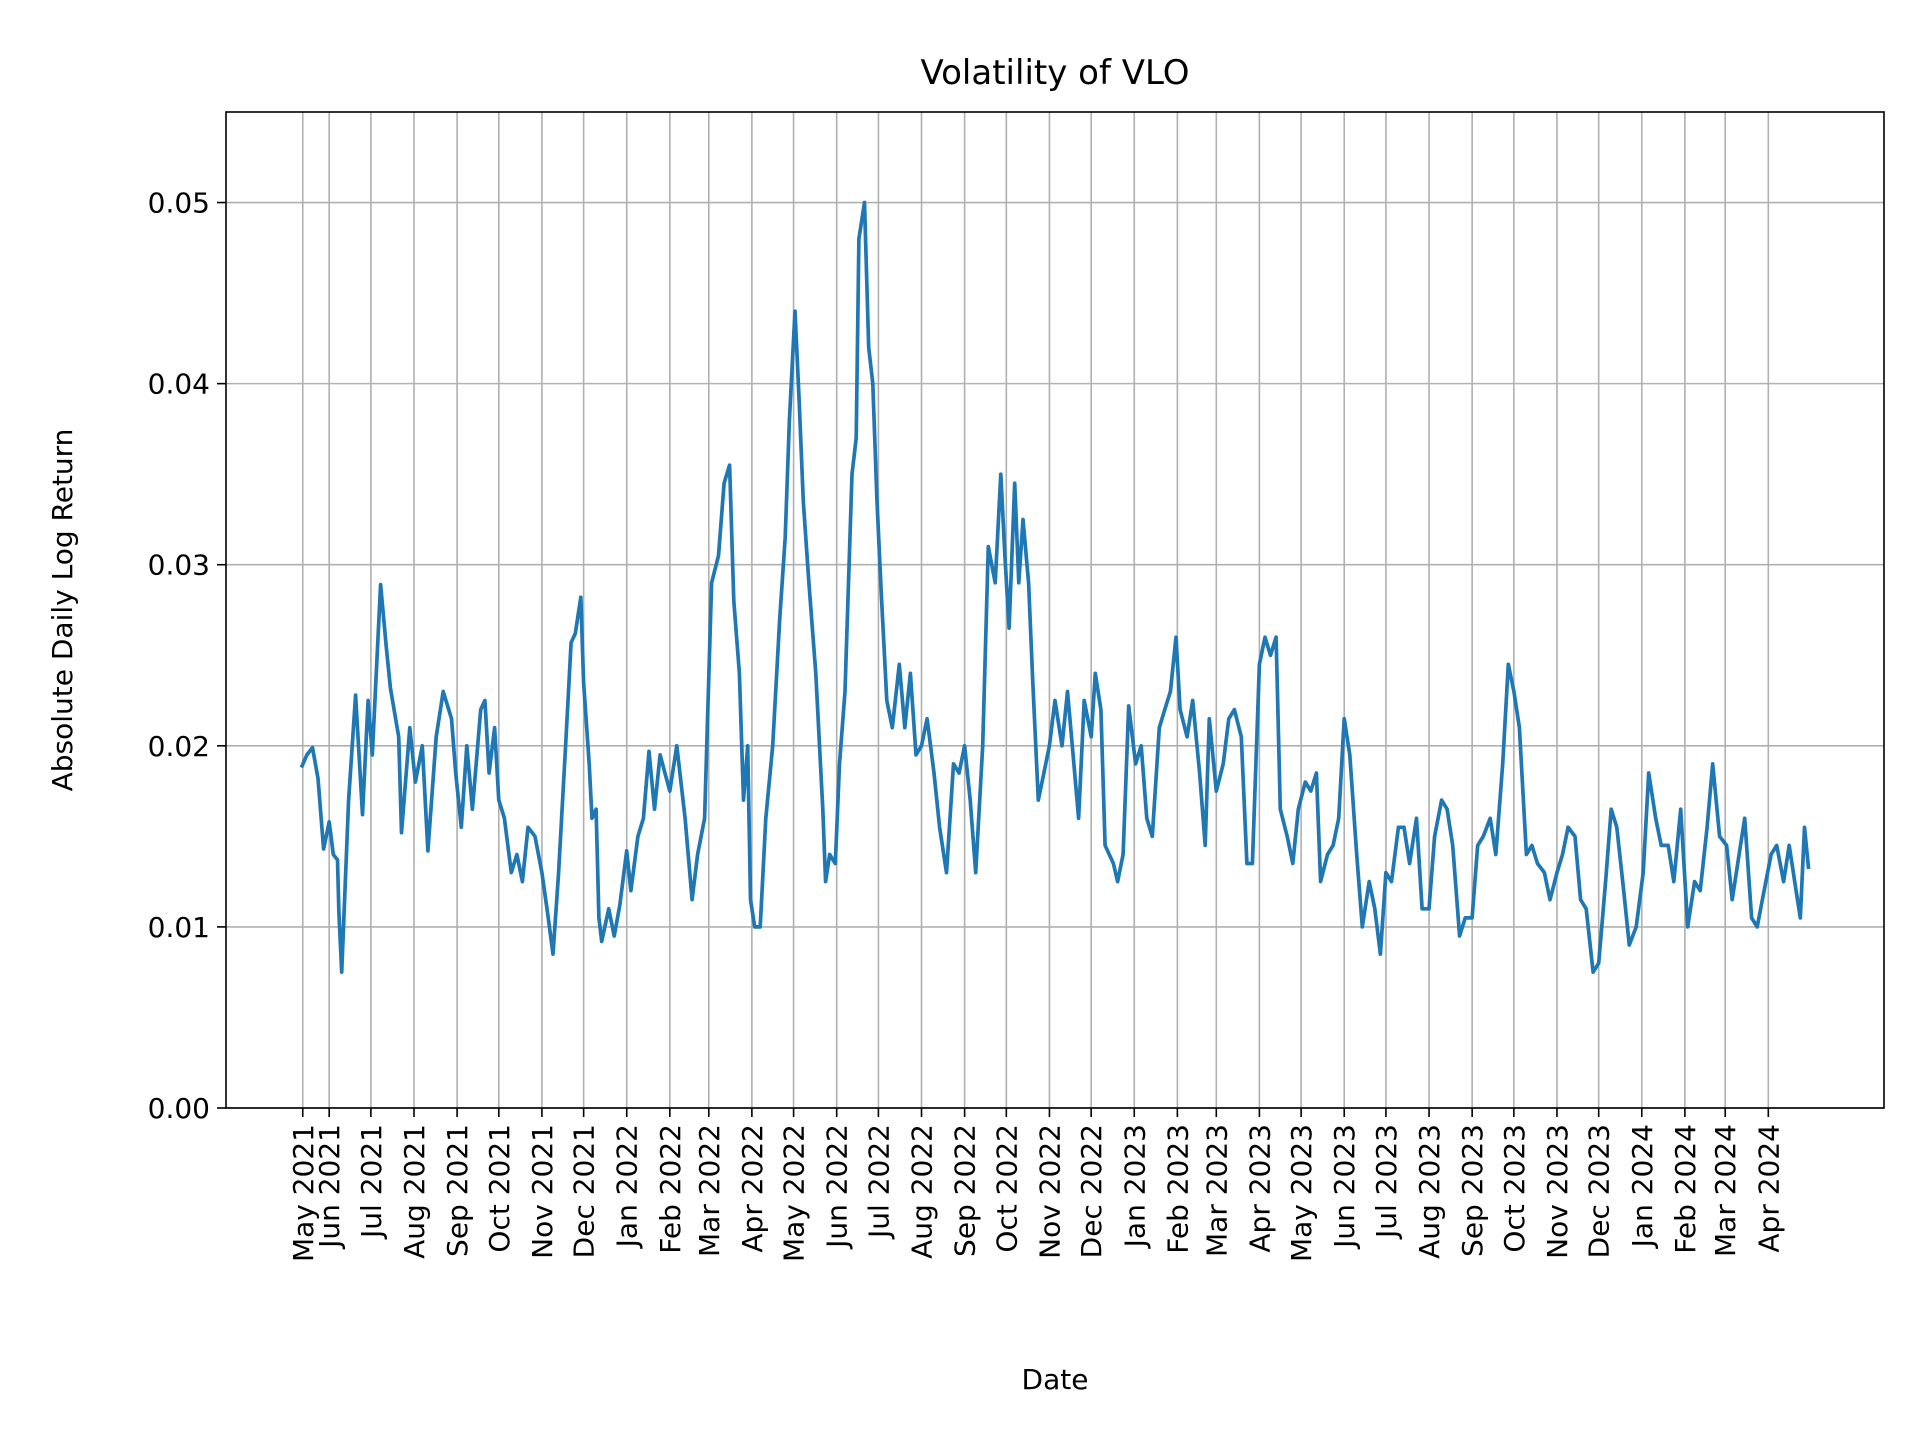  Describe the element at coordinates (1599, 1191) in the screenshot. I see `x-tick-label: Dec 2023` at that location.